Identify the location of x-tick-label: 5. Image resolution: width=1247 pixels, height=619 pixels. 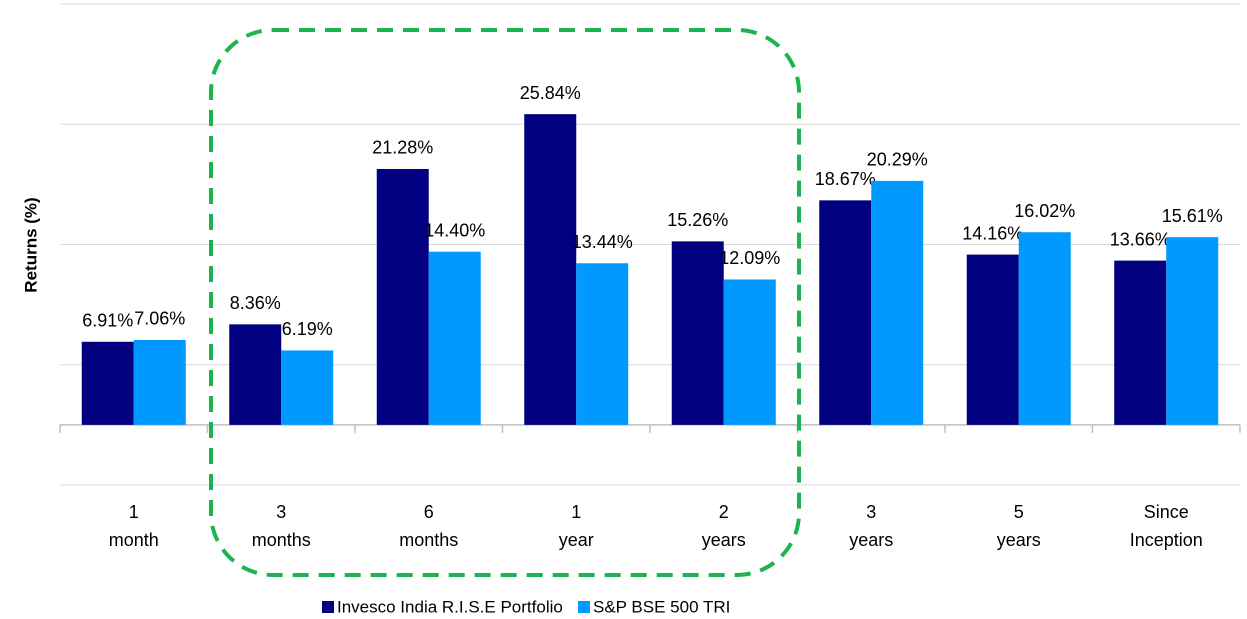
(1019, 512).